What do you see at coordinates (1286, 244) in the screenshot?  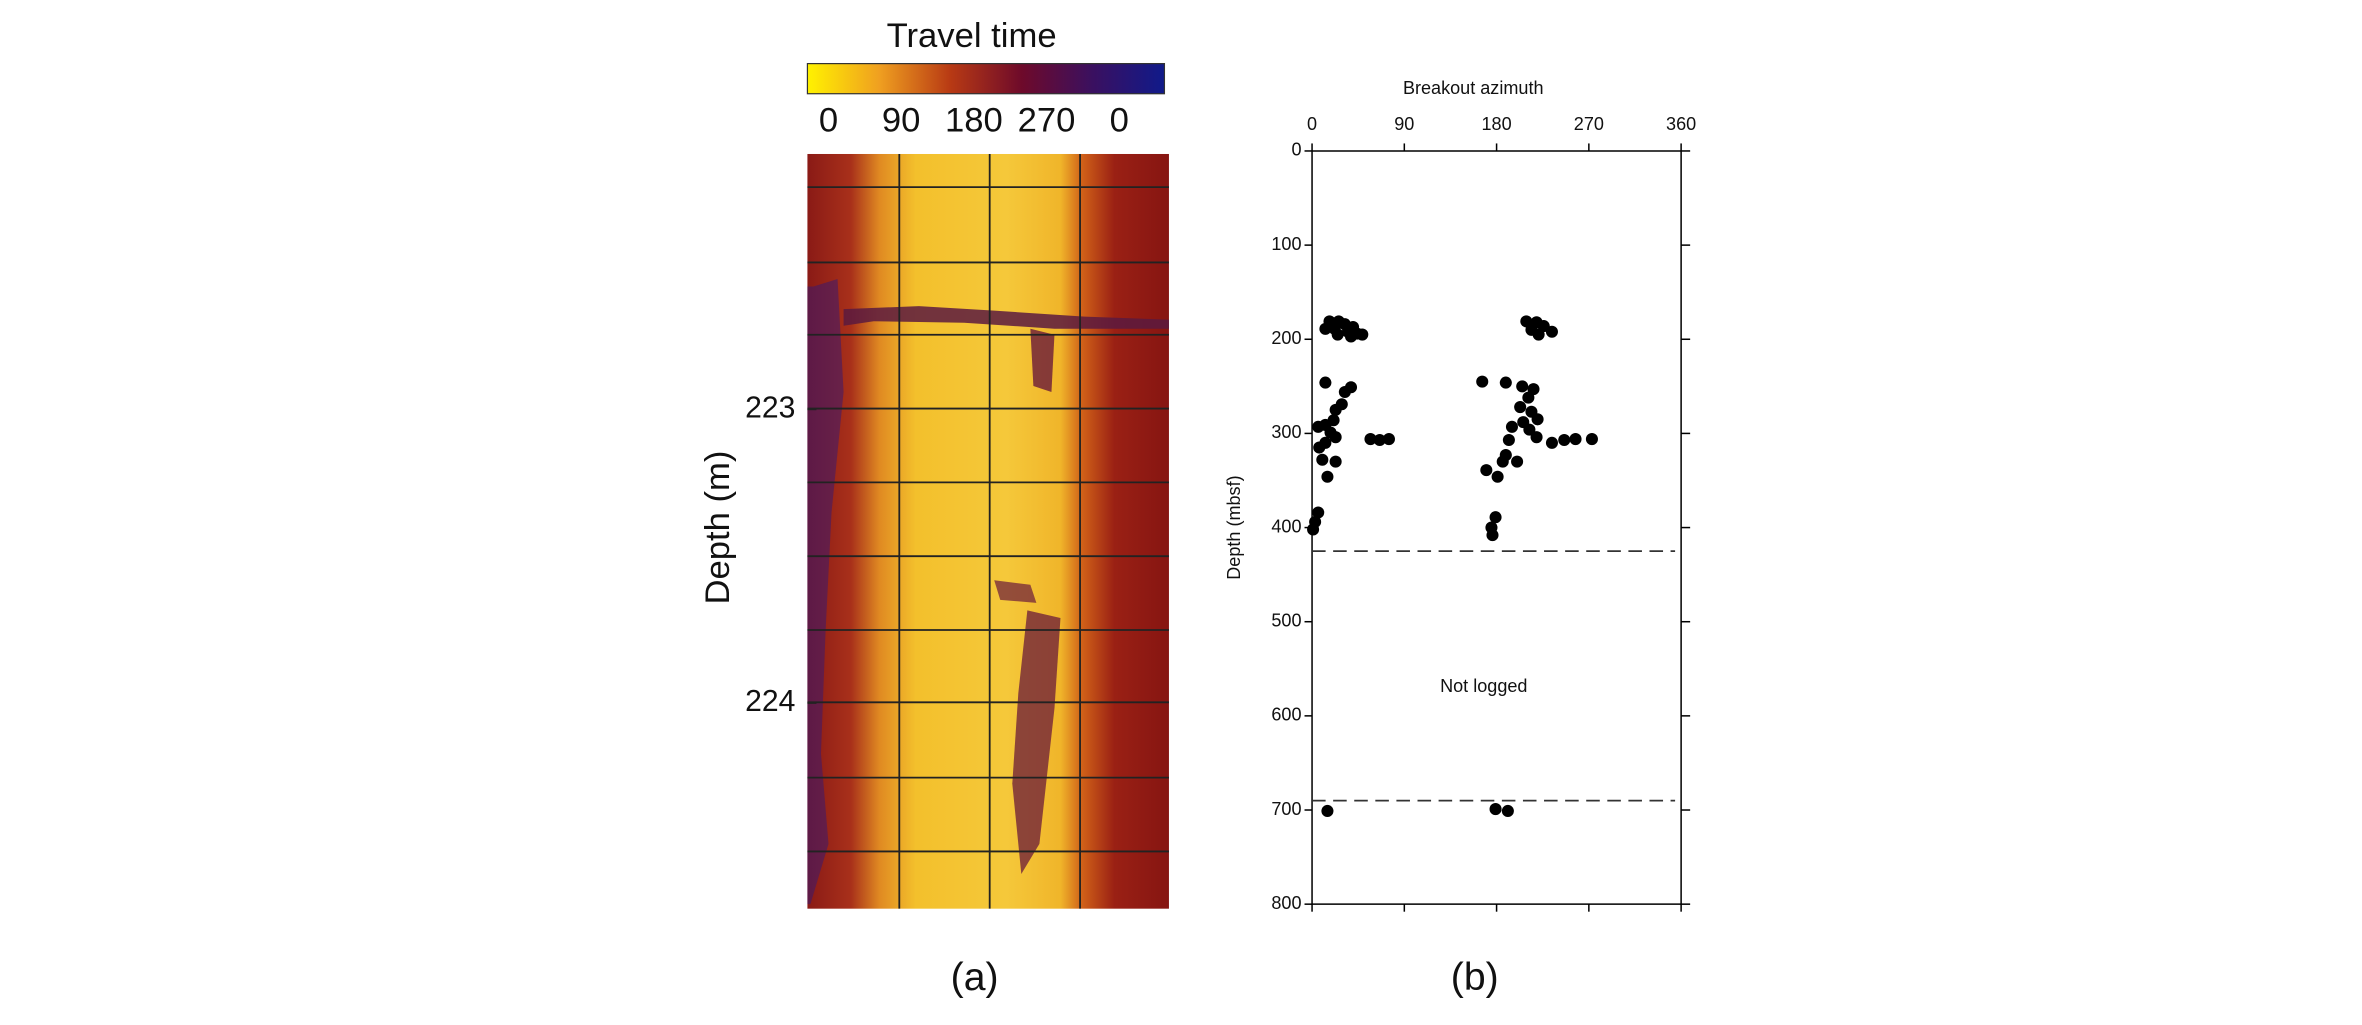 I see `y-tick-label: 100` at bounding box center [1286, 244].